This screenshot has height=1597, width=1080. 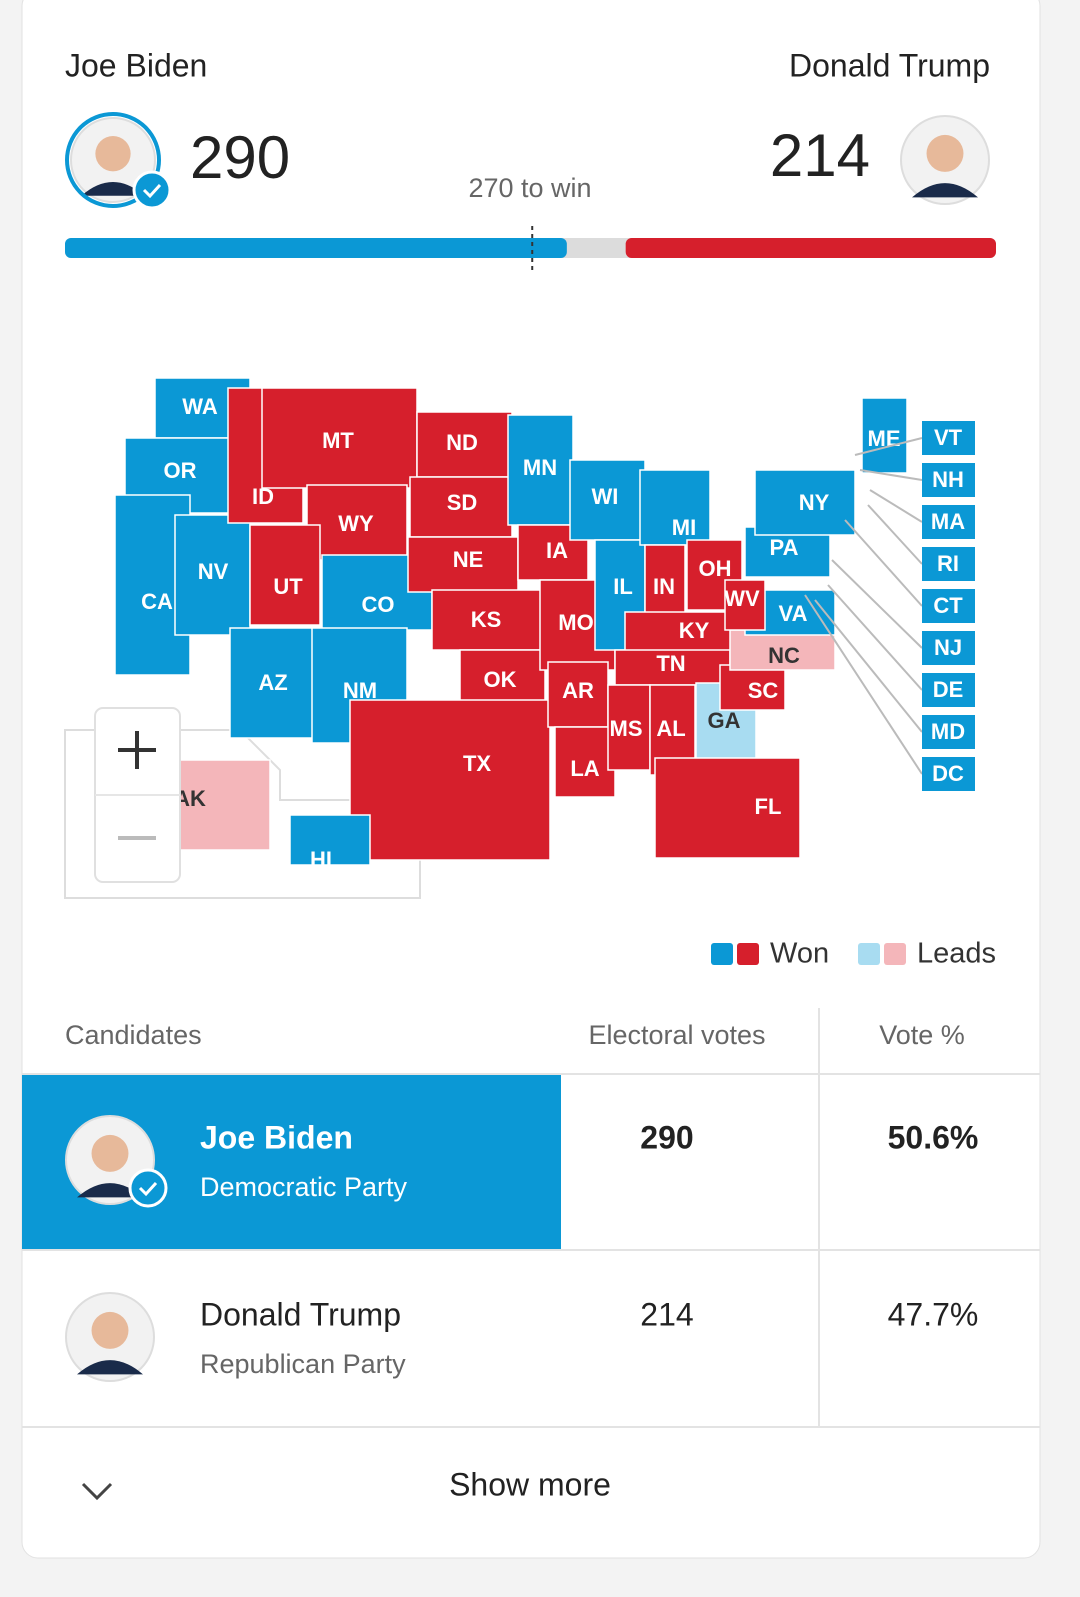 I want to click on state-label: WA, so click(x=200, y=406).